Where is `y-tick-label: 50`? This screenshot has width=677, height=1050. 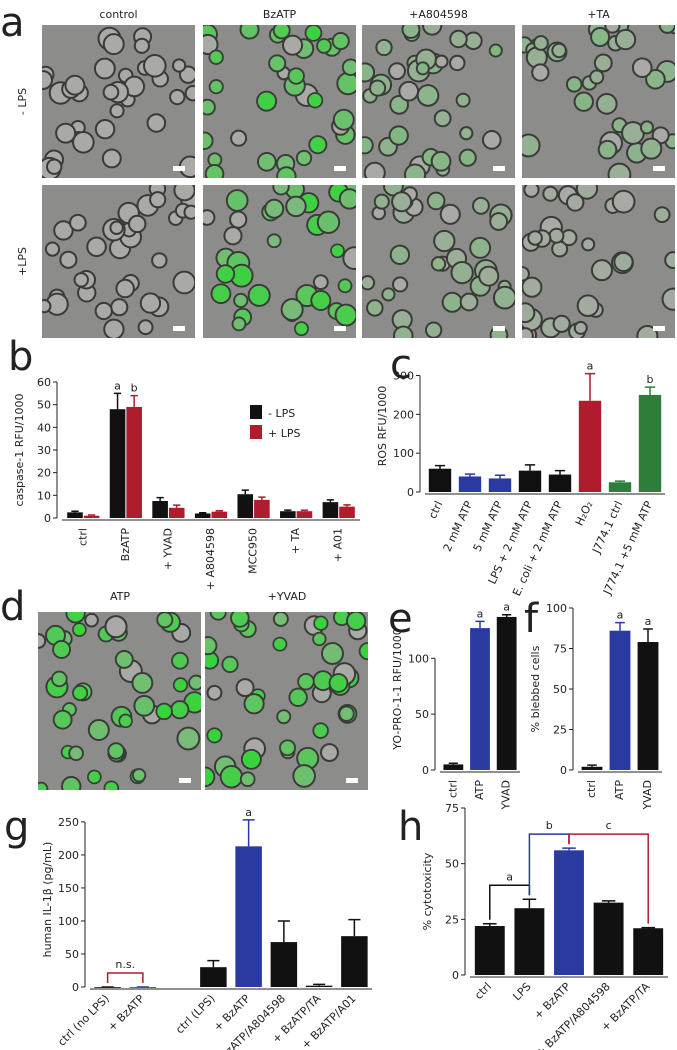
y-tick-label: 50 is located at coordinates (560, 689).